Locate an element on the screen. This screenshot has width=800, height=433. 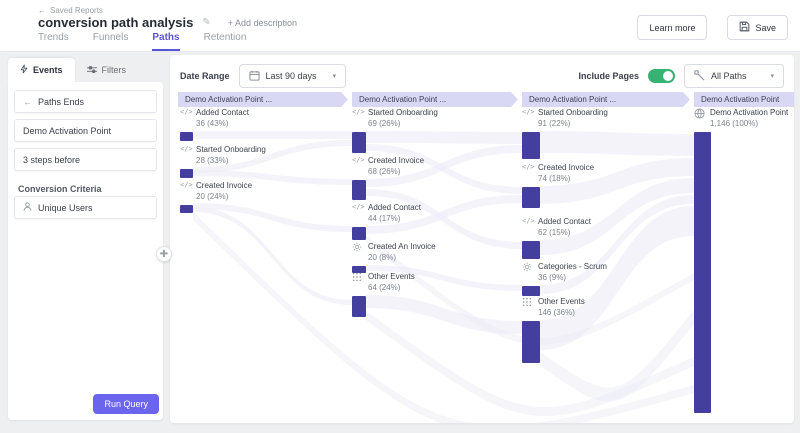
node-count: 68 (26%) is located at coordinates (384, 171).